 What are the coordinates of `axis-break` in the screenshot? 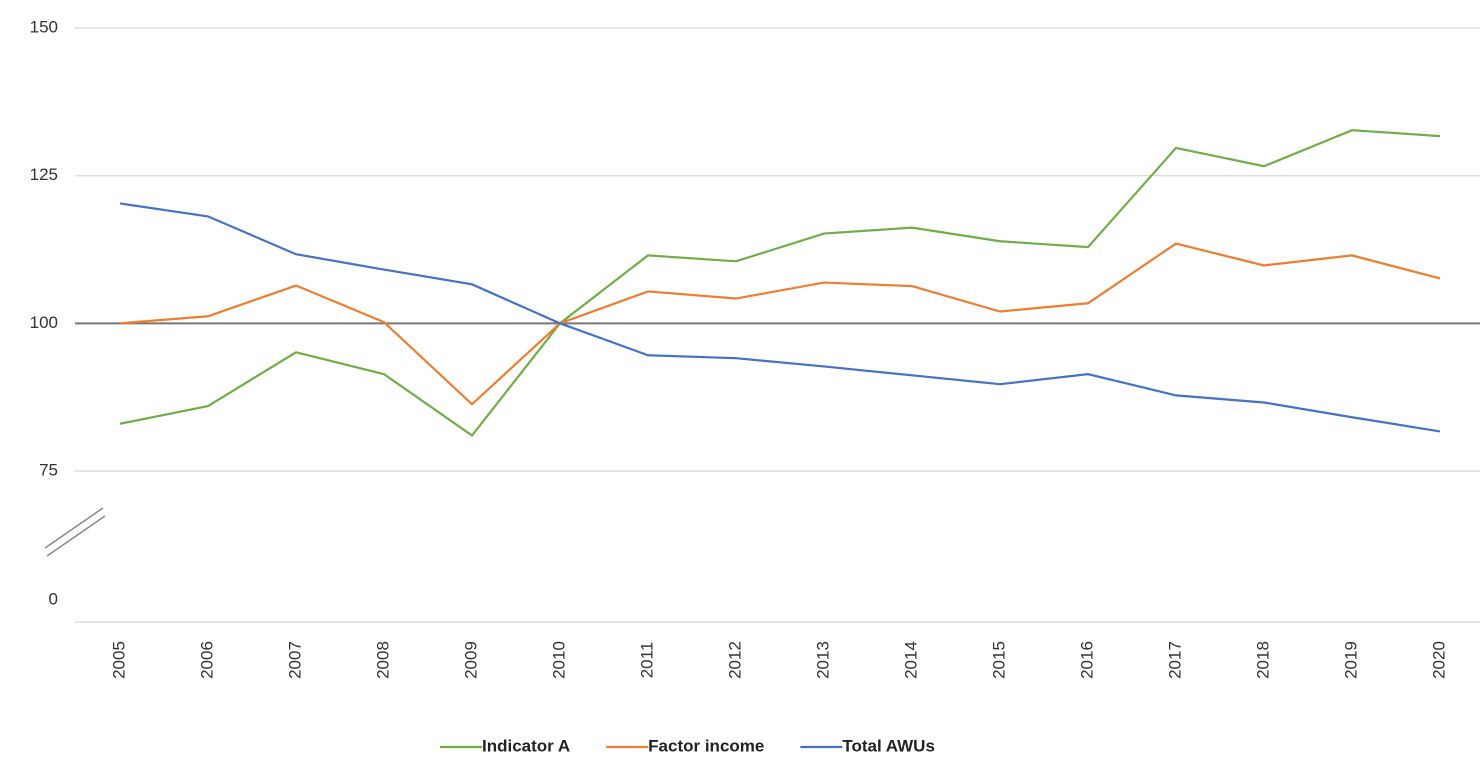 It's located at (75, 532).